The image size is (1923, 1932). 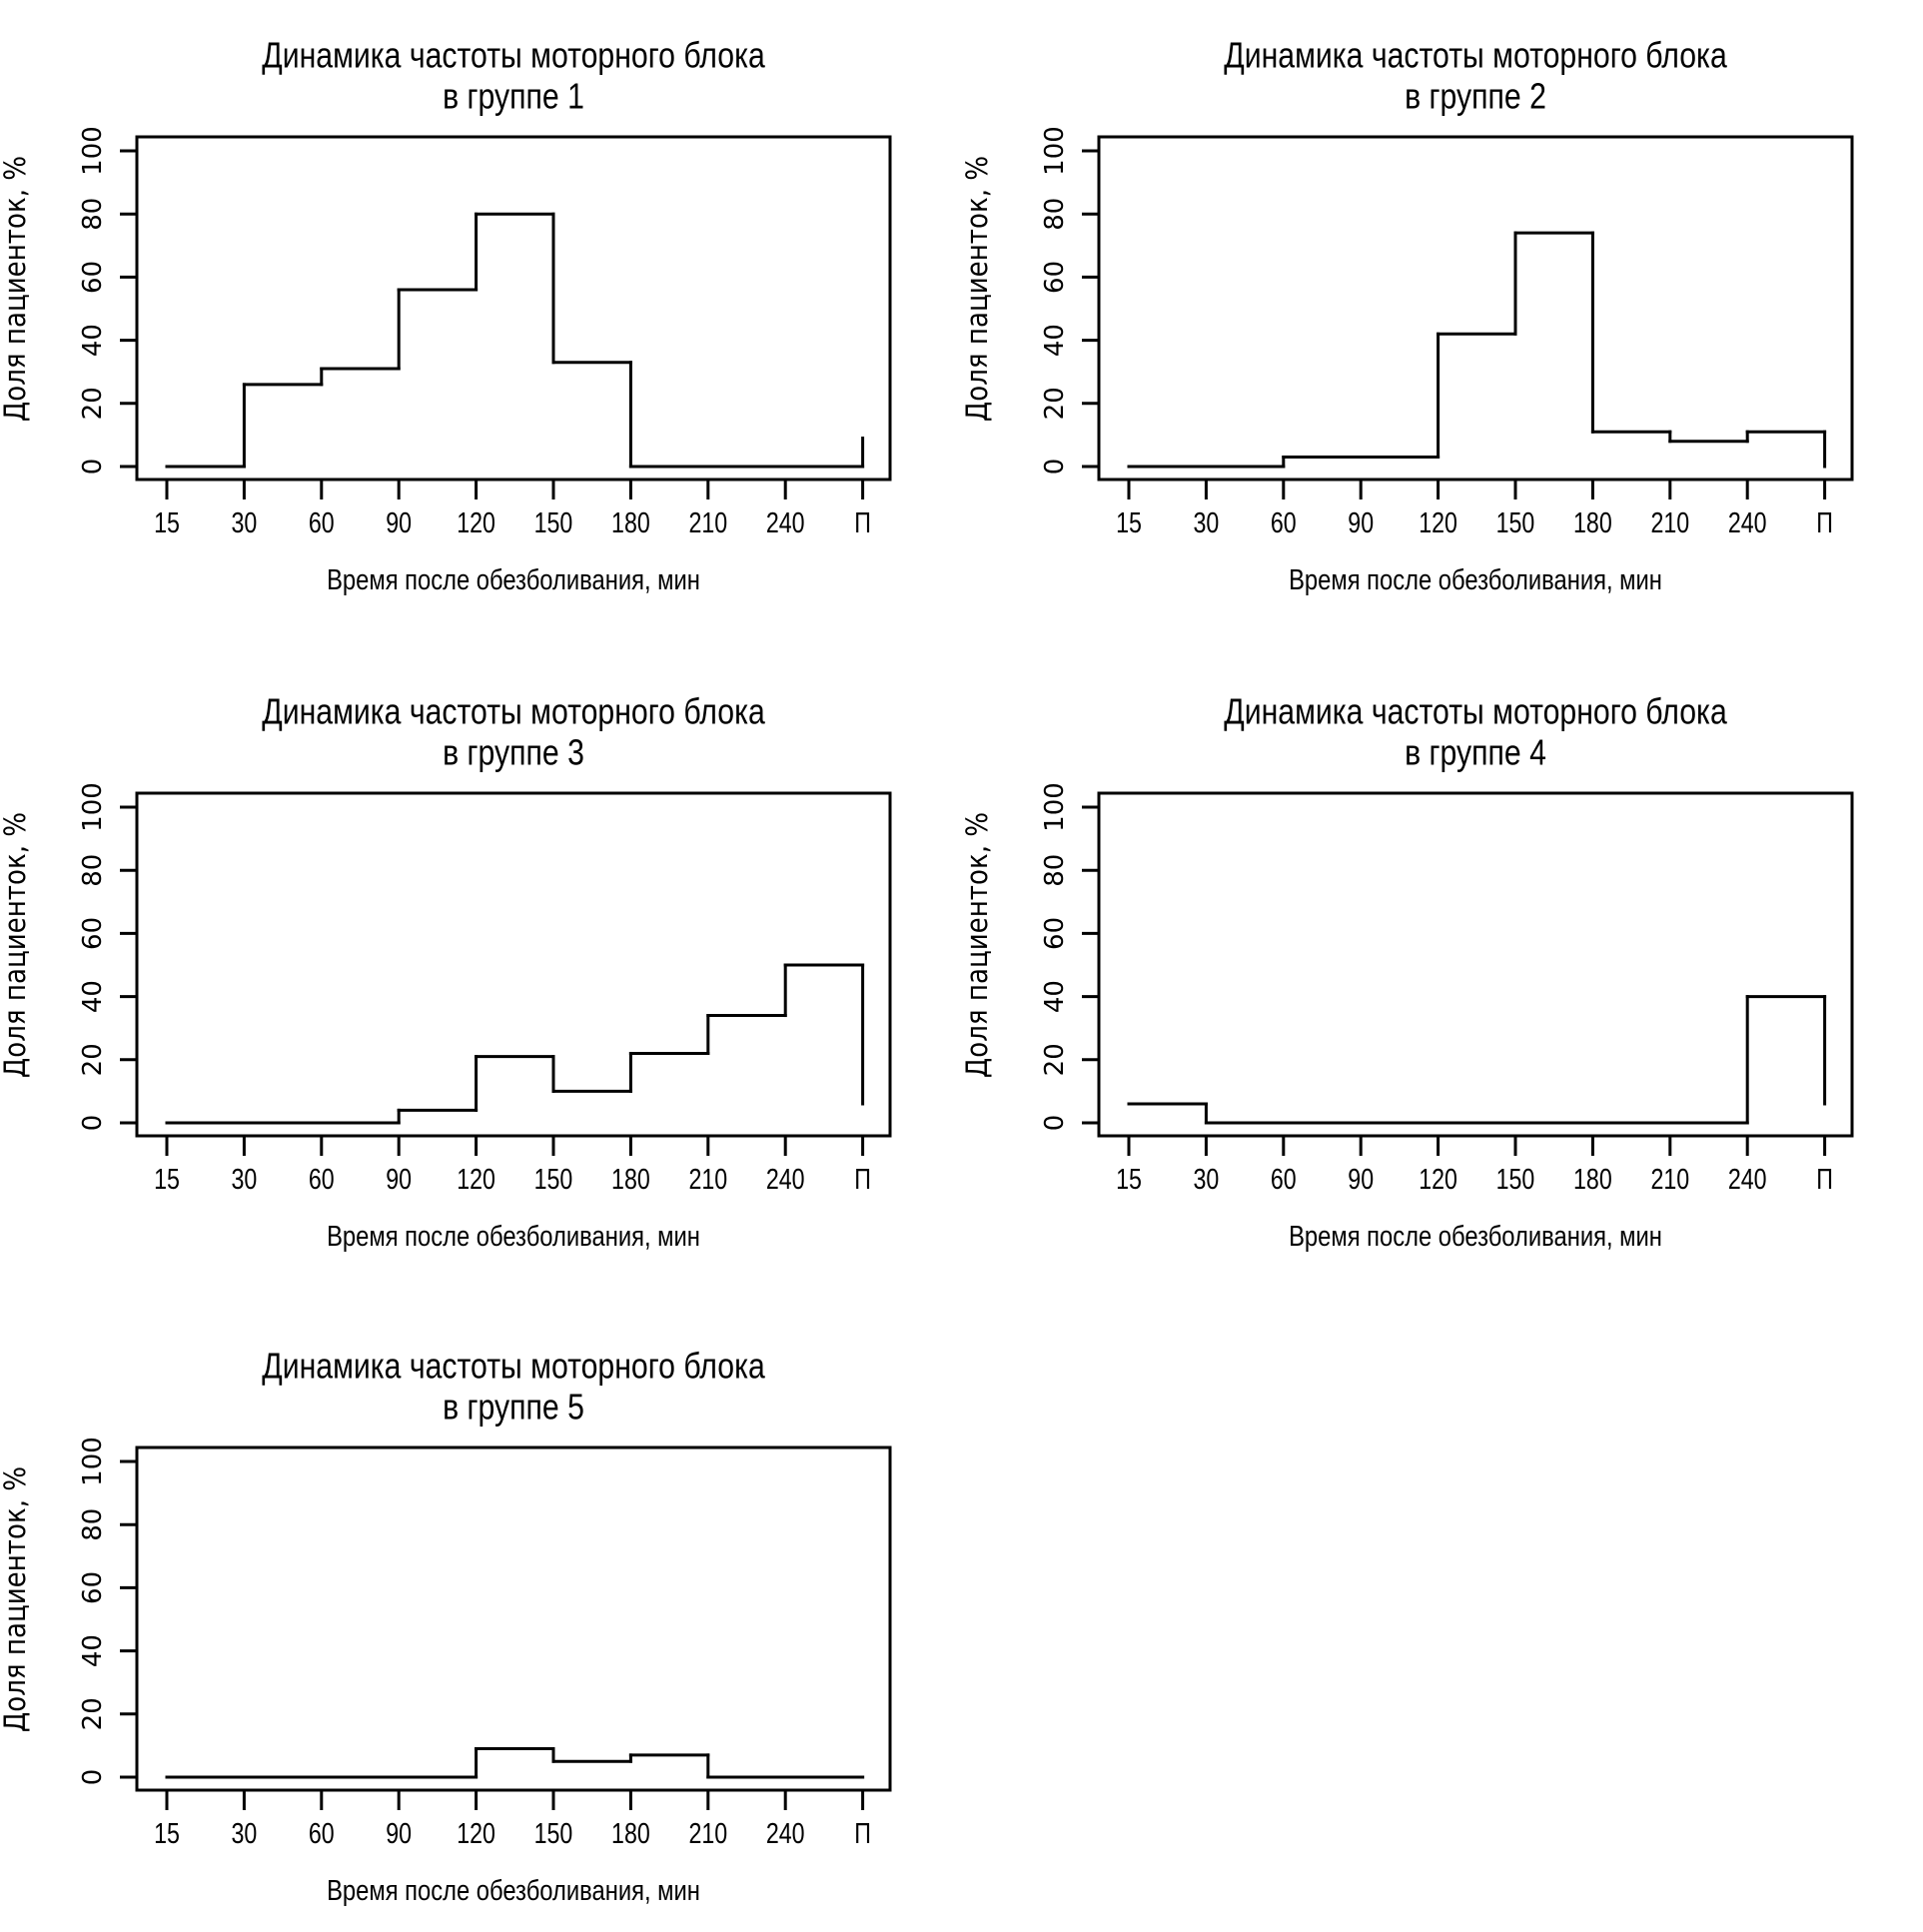 What do you see at coordinates (513, 1408) in the screenshot?
I see `chart-subtitle: в группе 5` at bounding box center [513, 1408].